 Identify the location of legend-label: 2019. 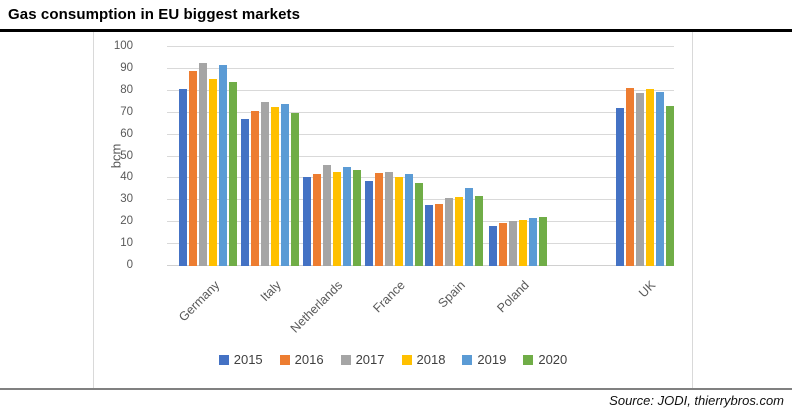
(492, 359).